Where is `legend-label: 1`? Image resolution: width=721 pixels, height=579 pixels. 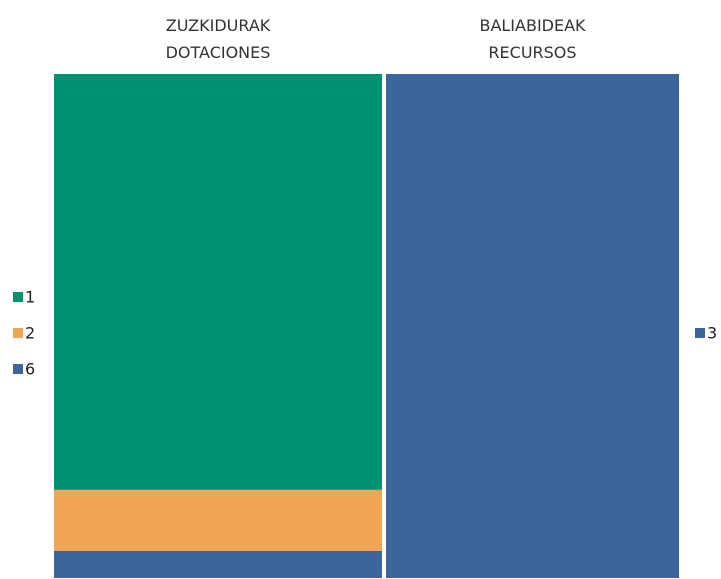 legend-label: 1 is located at coordinates (30, 297).